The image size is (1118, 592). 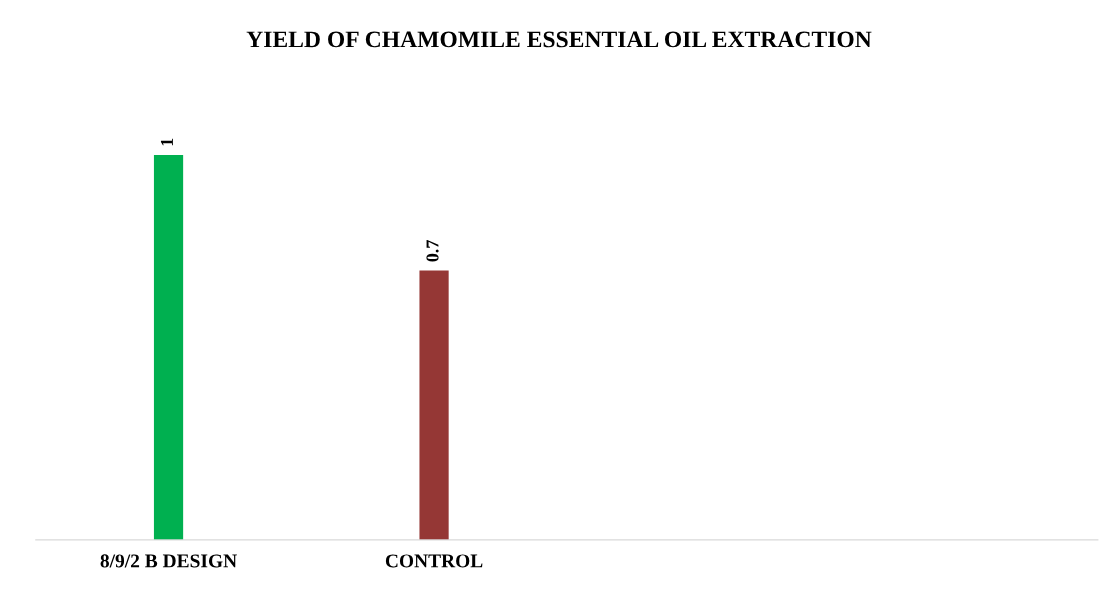 I want to click on x-tick-label: 8/9/2 B DESIGN, so click(x=168, y=561).